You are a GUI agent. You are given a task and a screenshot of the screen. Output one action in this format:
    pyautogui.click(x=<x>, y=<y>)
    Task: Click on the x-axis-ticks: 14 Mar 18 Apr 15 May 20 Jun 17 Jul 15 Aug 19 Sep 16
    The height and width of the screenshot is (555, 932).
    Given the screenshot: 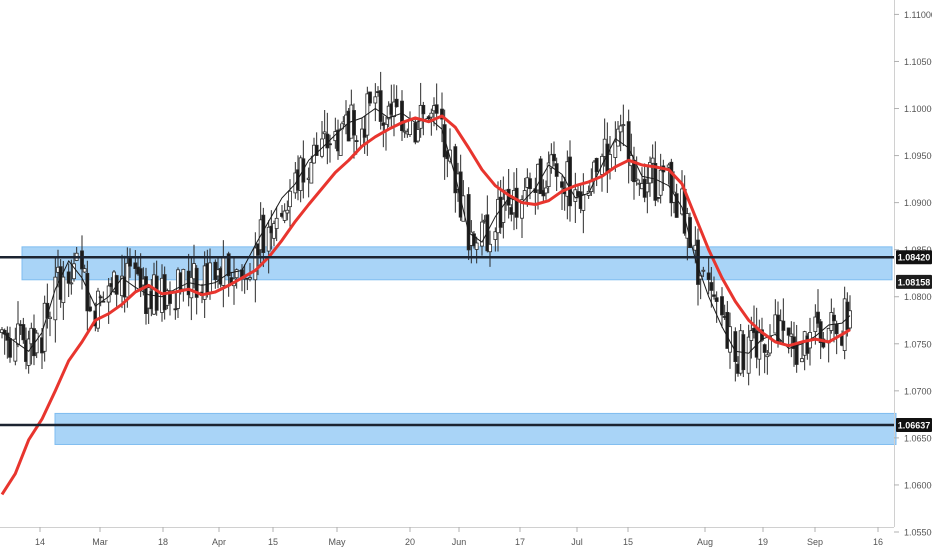 What is the action you would take?
    pyautogui.click(x=459, y=537)
    